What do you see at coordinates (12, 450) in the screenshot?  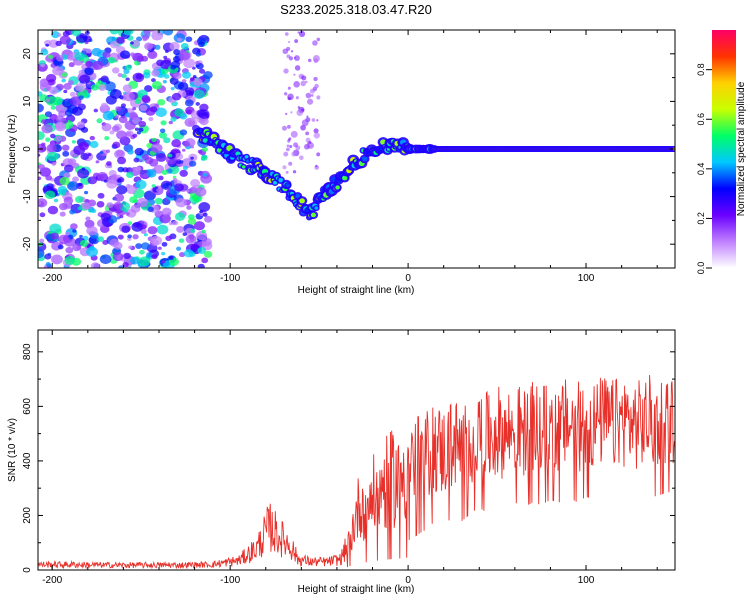 I see `snr-ylabel: SNR (10 * v/v)` at bounding box center [12, 450].